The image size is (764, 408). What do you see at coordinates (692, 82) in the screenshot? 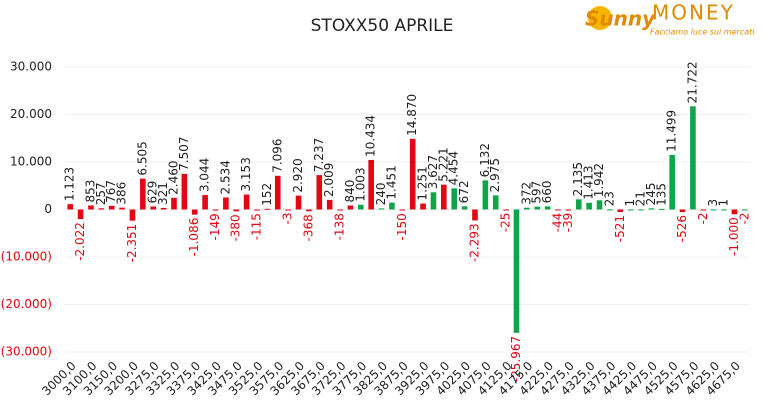
I see `value-label: 21.722` at bounding box center [692, 82].